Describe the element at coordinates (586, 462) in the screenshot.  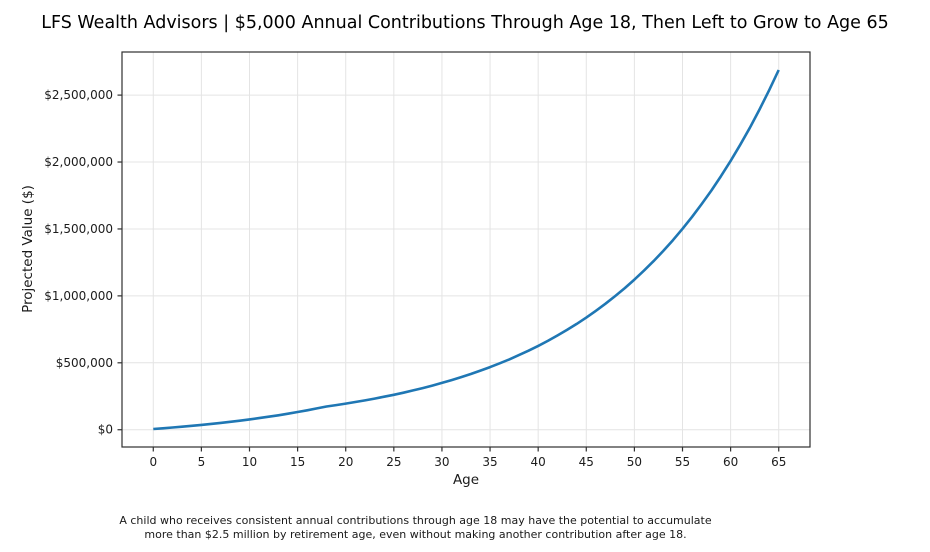
I see `x-tick-label: 45` at that location.